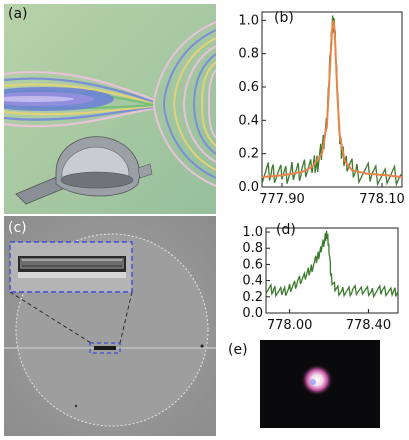 The height and width of the screenshot is (440, 409). I want to click on x-tick-label: 778.00, so click(290, 325).